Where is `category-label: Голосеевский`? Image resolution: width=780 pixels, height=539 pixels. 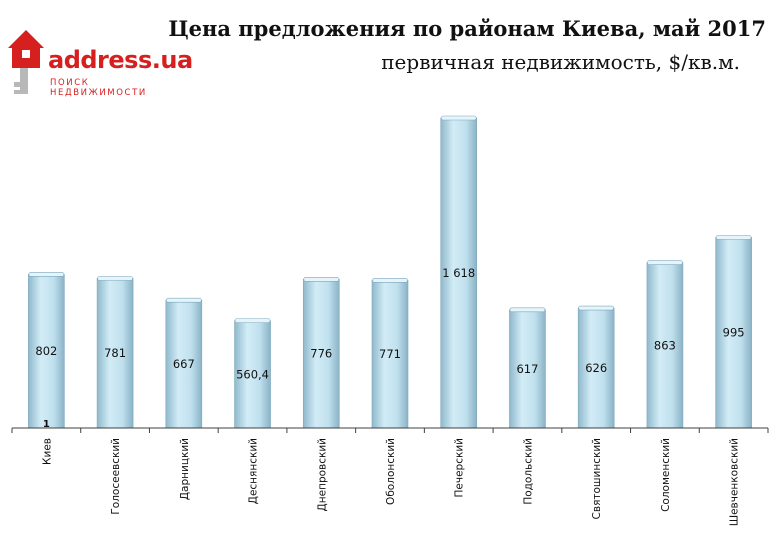
category-label: Голосеевский is located at coordinates (116, 476).